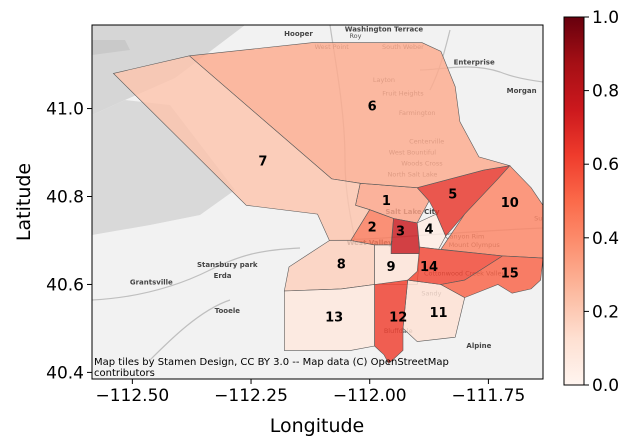 This screenshot has height=446, width=632. Describe the element at coordinates (439, 313) in the screenshot. I see `region-label-11: 11` at that location.